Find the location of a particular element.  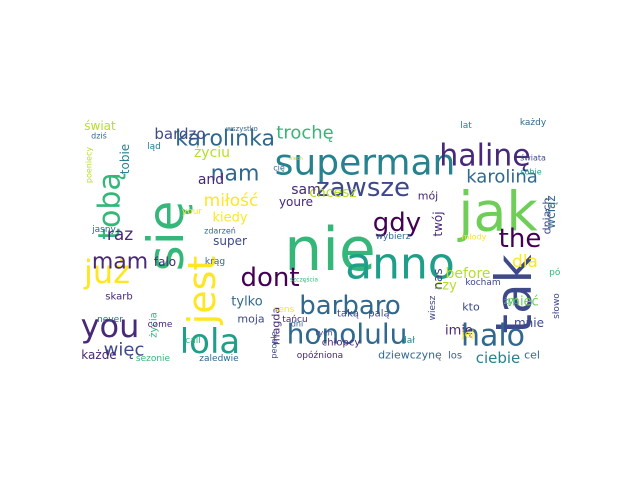

word-wciaz-49: wciąż is located at coordinates (551, 211).